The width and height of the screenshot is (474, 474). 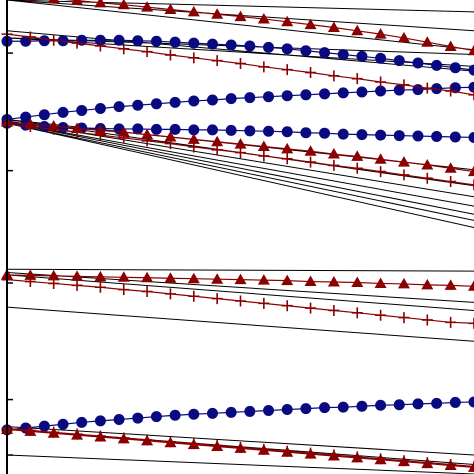 What do you see at coordinates (9, 237) in the screenshot?
I see `axes-frame` at bounding box center [9, 237].